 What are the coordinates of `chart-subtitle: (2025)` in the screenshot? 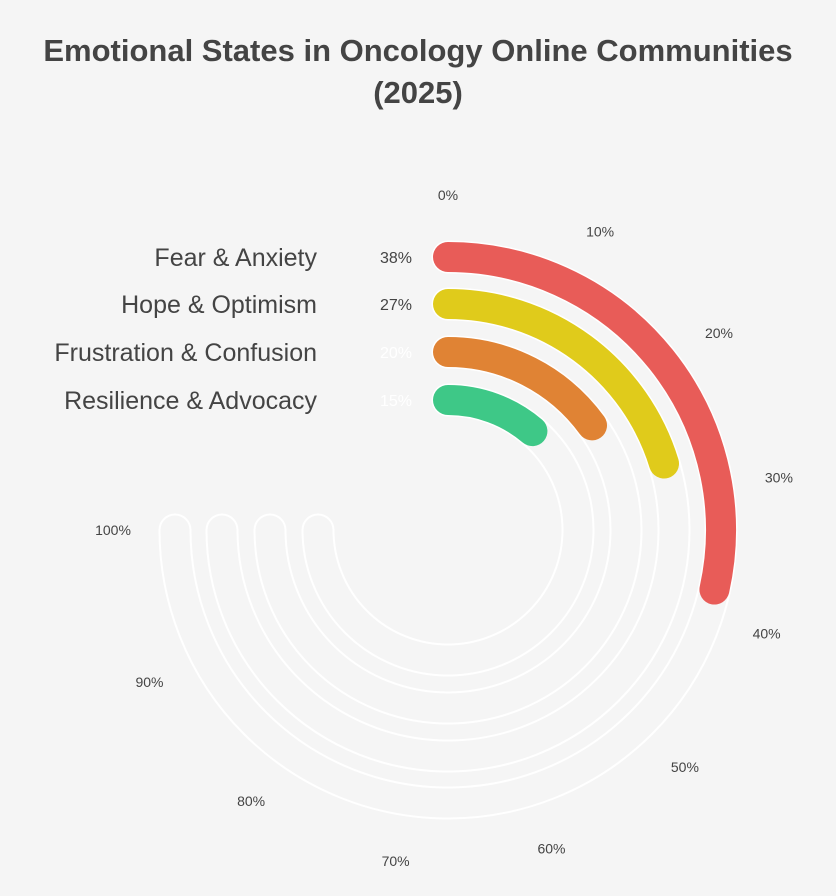 It's located at (418, 92).